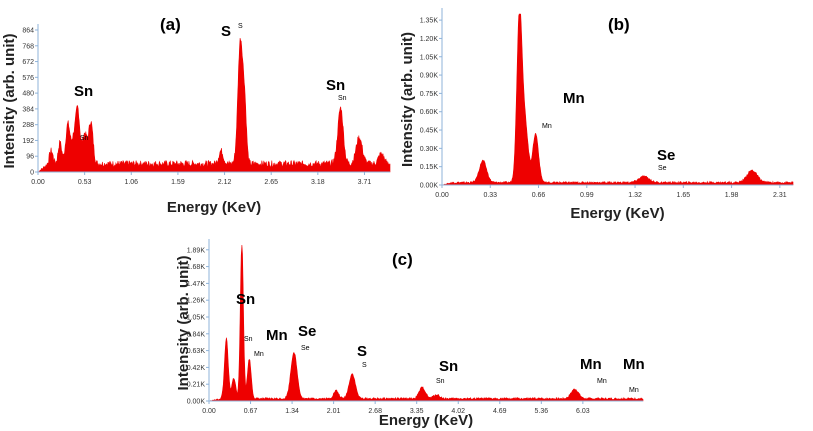  What do you see at coordinates (684, 195) in the screenshot?
I see `x-tick-label: 1.65` at bounding box center [684, 195].